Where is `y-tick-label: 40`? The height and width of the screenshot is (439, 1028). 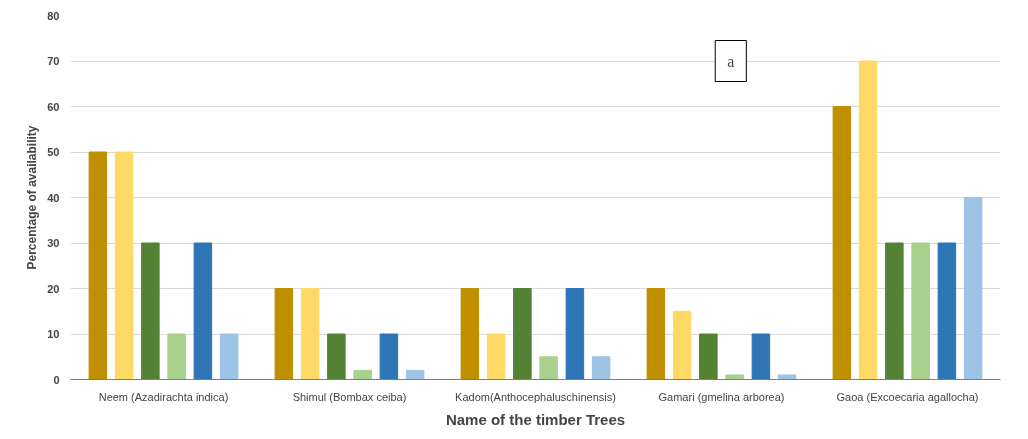 y-tick-label: 40 is located at coordinates (53, 197).